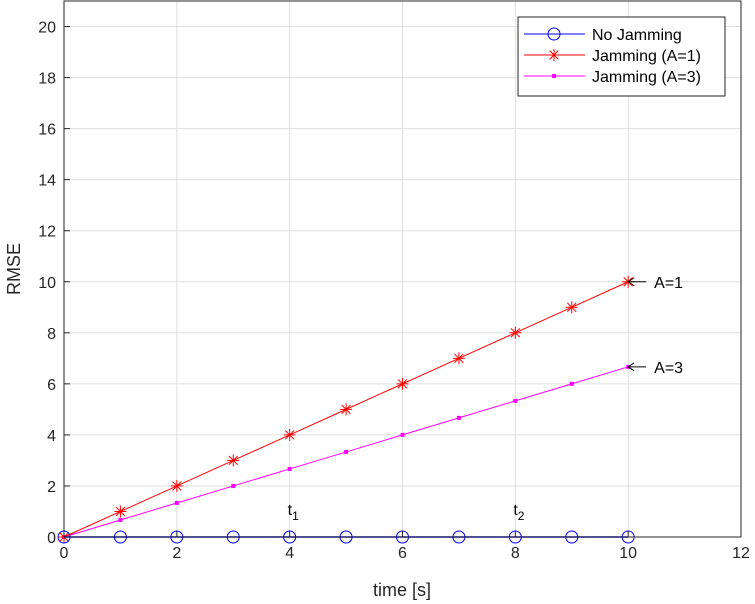 This screenshot has height=604, width=755. Describe the element at coordinates (289, 553) in the screenshot. I see `x-tick-label: 4` at that location.